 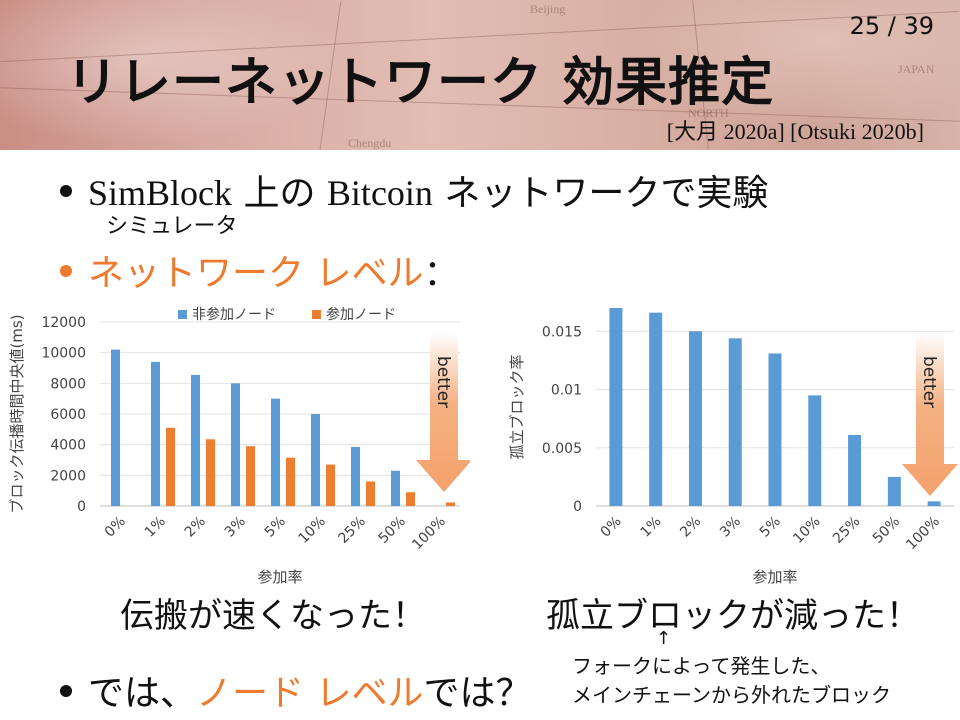 I want to click on right-caption: 孤立ブロックが減った！, so click(x=733, y=616).